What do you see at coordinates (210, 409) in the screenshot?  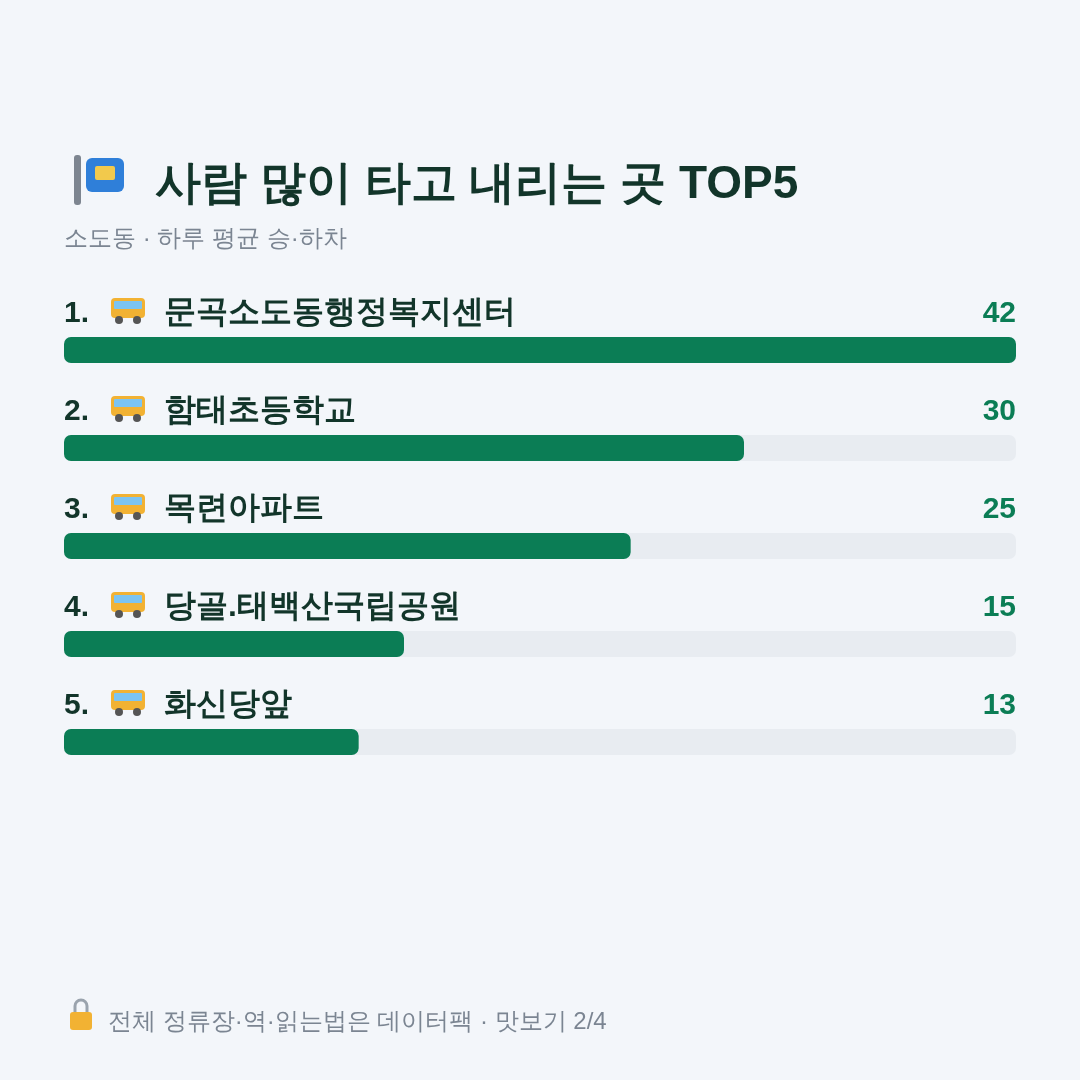 I see `category-label: 2. 함태초등학교` at bounding box center [210, 409].